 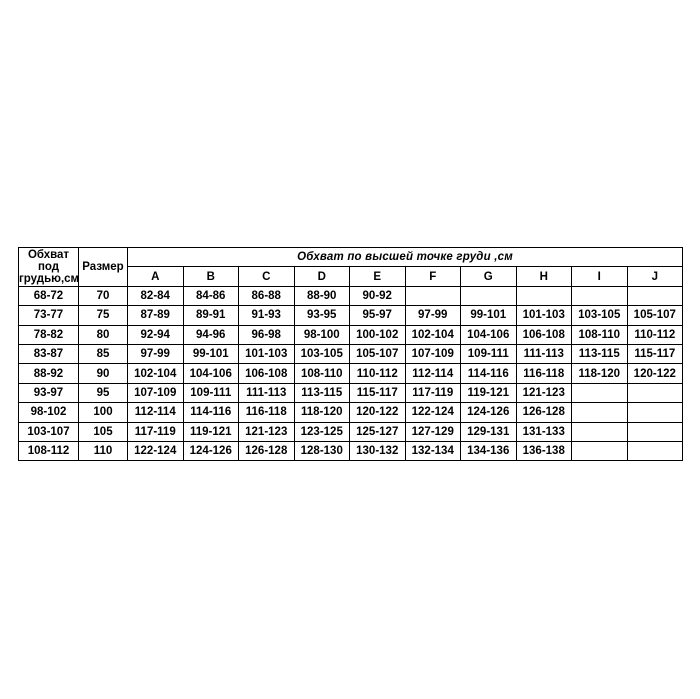 What do you see at coordinates (432, 315) in the screenshot?
I see `cell-bust-f: 97-99` at bounding box center [432, 315].